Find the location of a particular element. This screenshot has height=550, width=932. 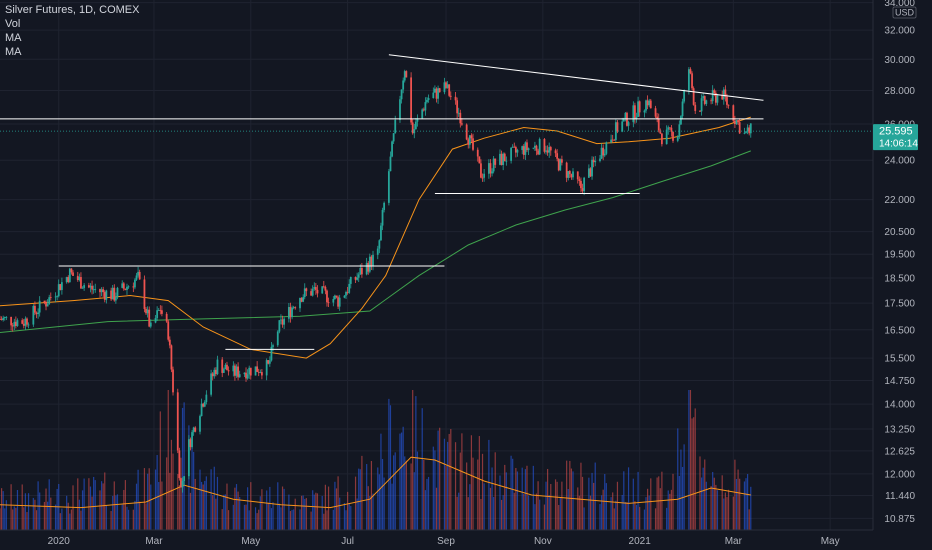

legend-symbol: Silver Futures, 1D, COMEX is located at coordinates (72, 10).